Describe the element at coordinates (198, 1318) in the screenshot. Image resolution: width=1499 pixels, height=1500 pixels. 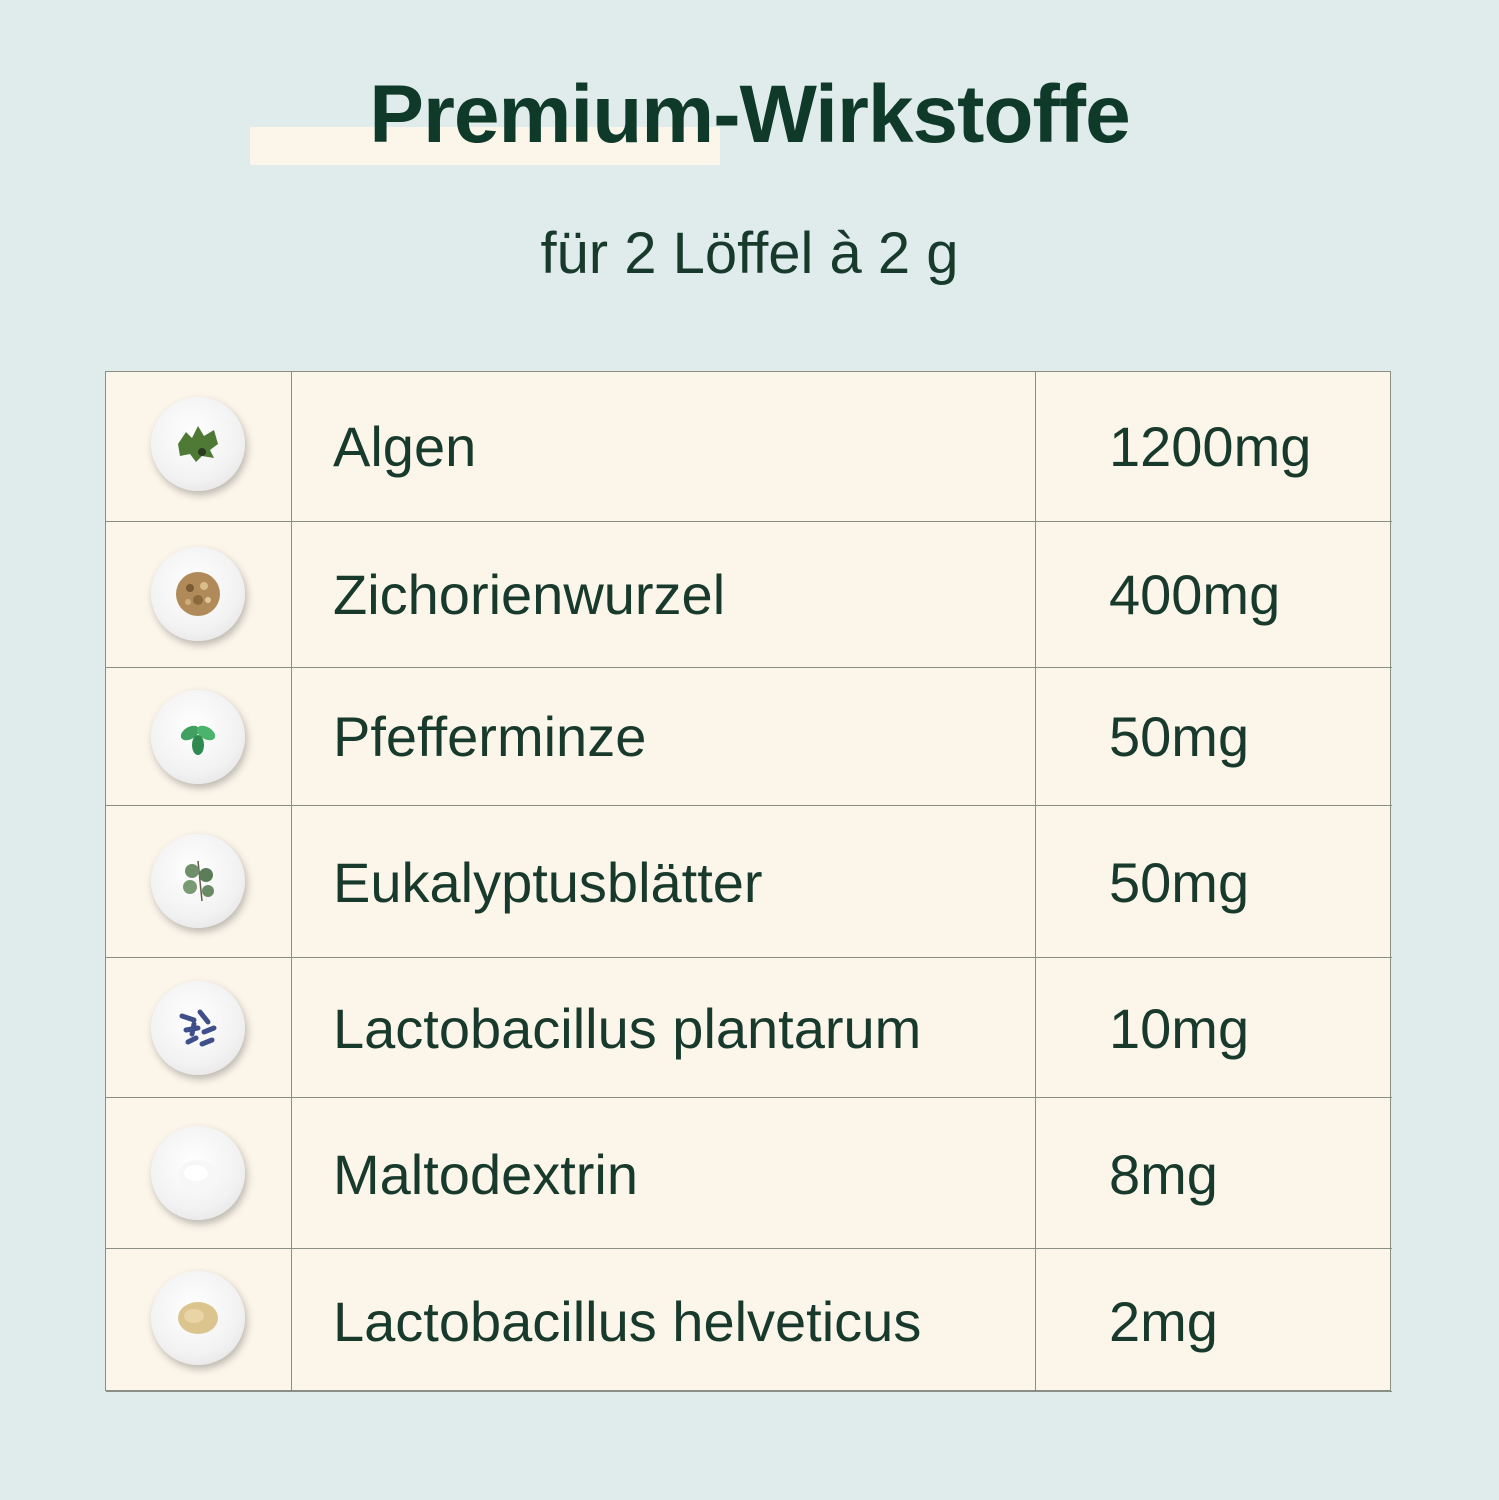
I see `yellow-powder-icon` at that location.